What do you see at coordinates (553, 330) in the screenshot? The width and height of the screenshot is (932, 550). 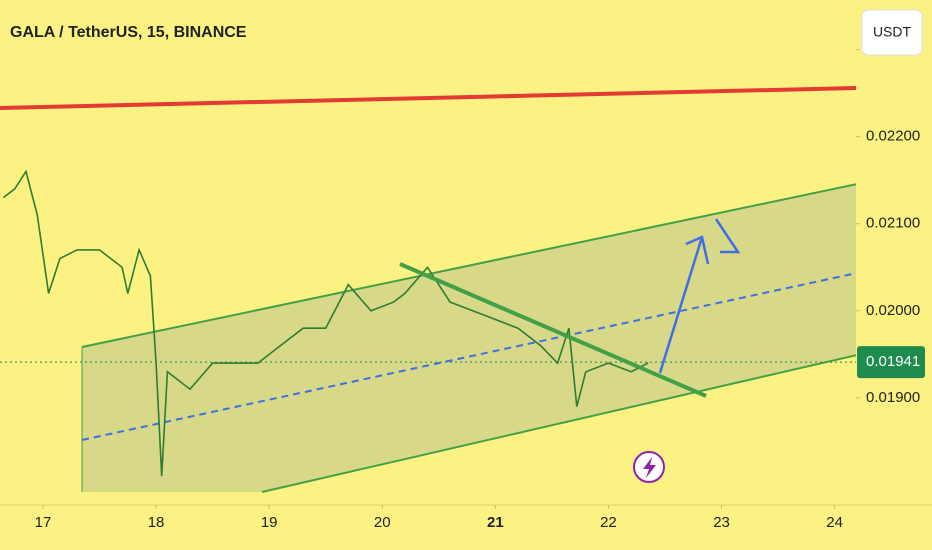 I see `trendline` at bounding box center [553, 330].